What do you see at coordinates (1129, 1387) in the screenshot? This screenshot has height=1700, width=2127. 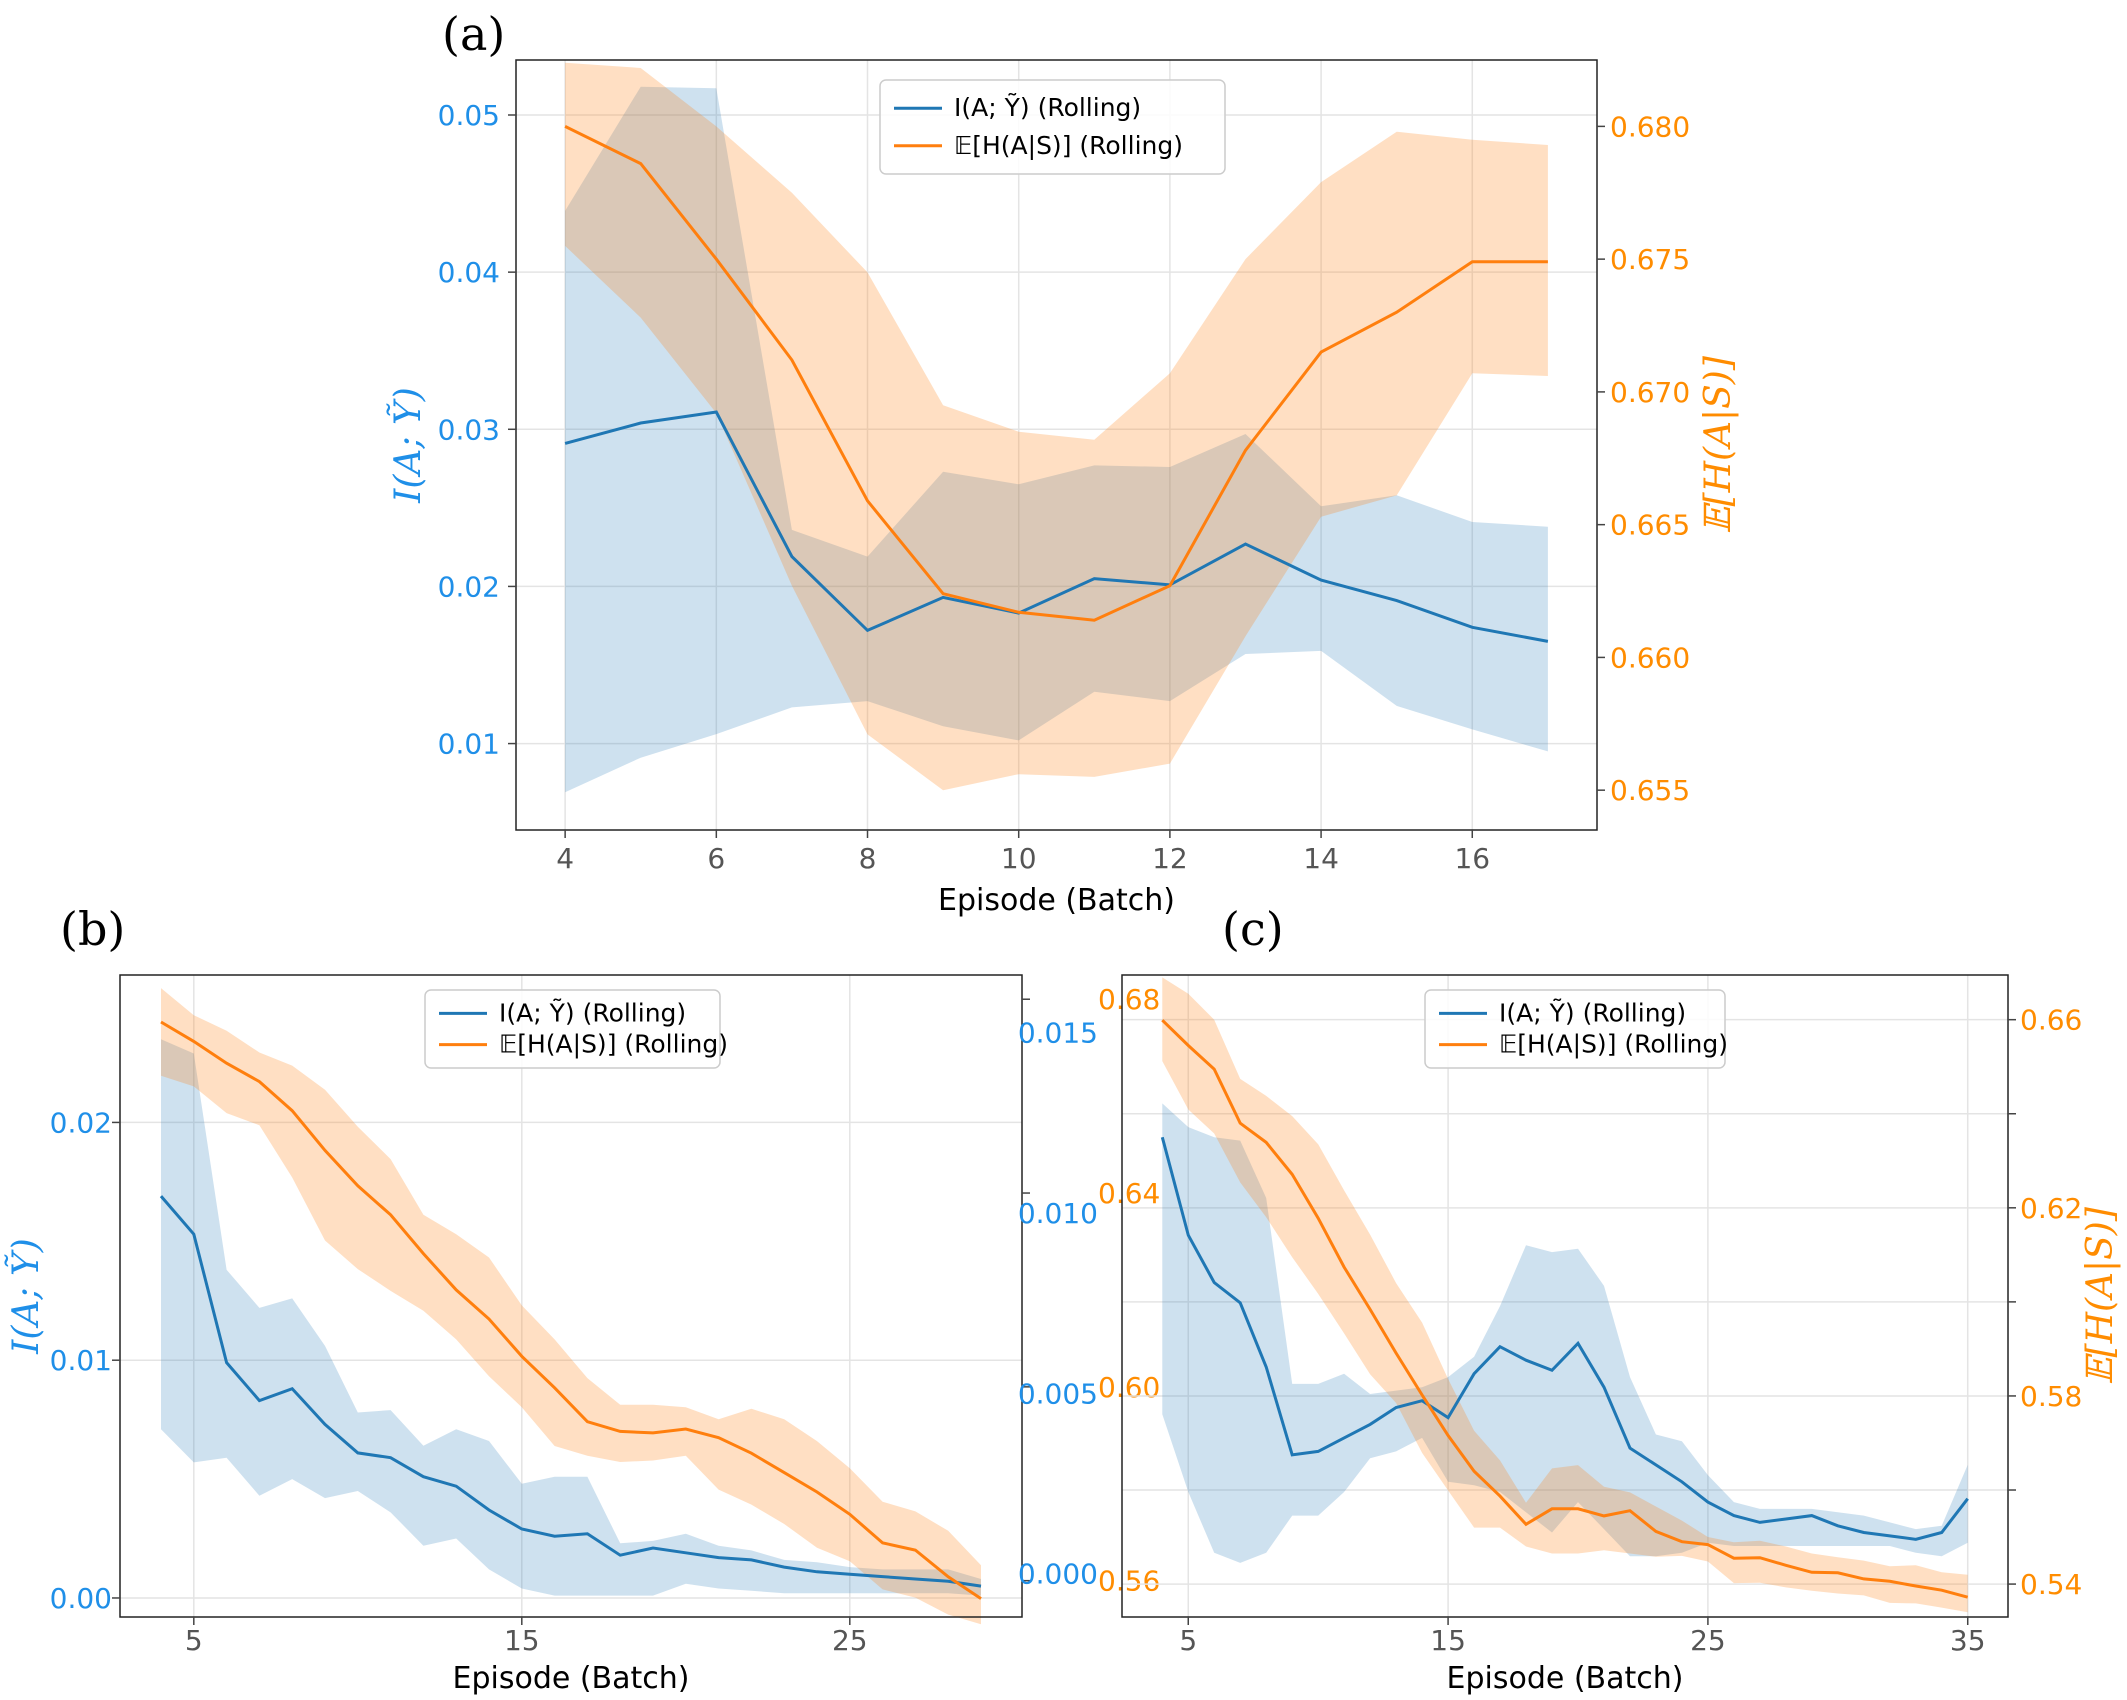 I see `y-right-tick-label: 0.60` at bounding box center [1129, 1387].